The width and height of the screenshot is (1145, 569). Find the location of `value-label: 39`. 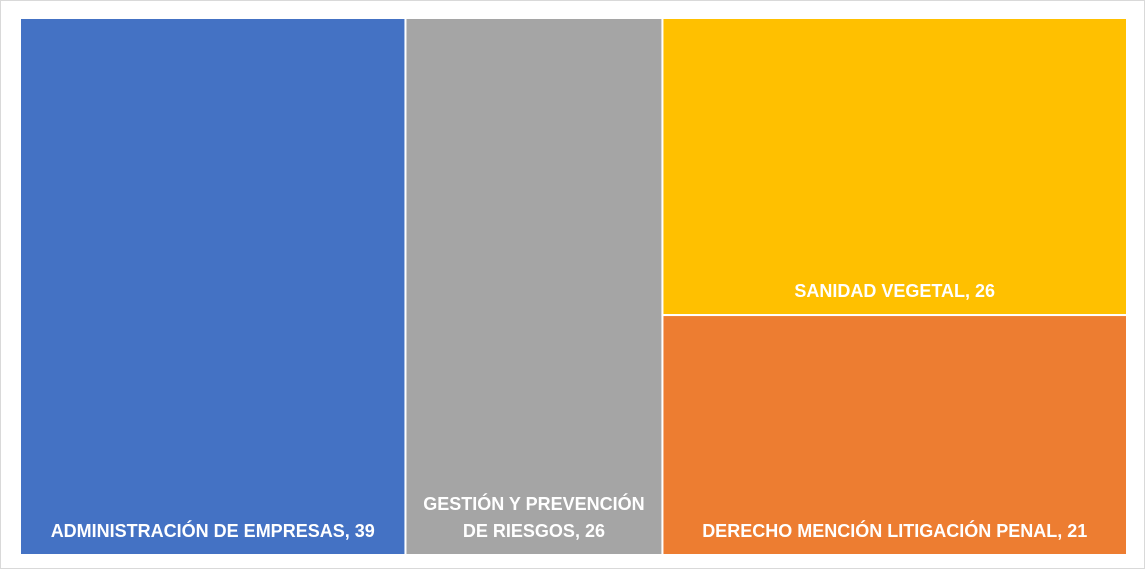

value-label: 39 is located at coordinates (364, 531).